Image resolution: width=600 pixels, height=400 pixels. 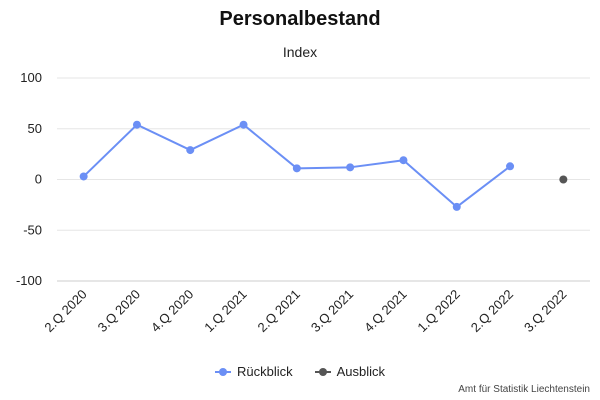 What do you see at coordinates (29, 280) in the screenshot?
I see `y-tick-label: -100` at bounding box center [29, 280].